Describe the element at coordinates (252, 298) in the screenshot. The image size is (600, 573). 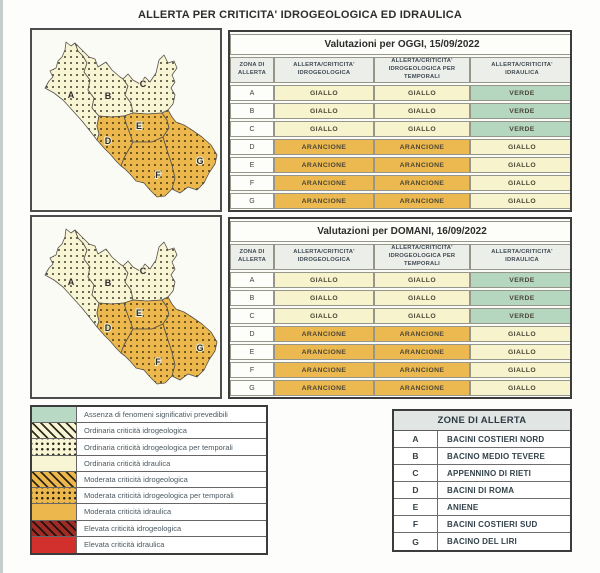
I see `zone-cell: B` at that location.